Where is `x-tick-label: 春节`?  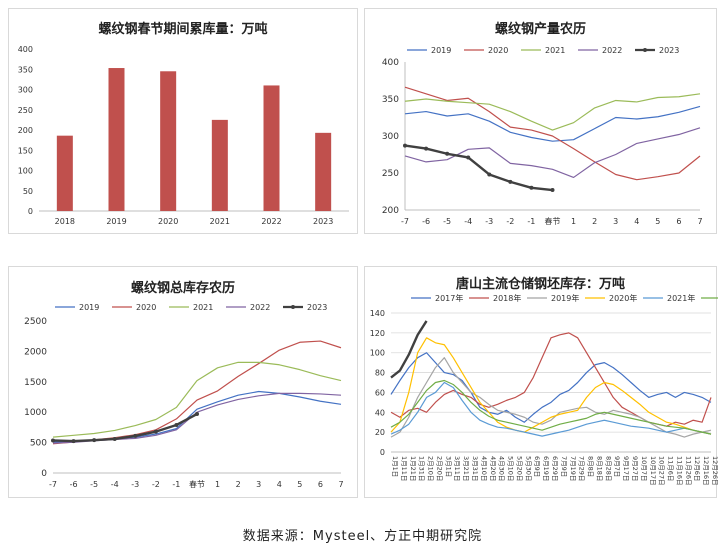
x-tick-label: 春节 is located at coordinates (197, 484).